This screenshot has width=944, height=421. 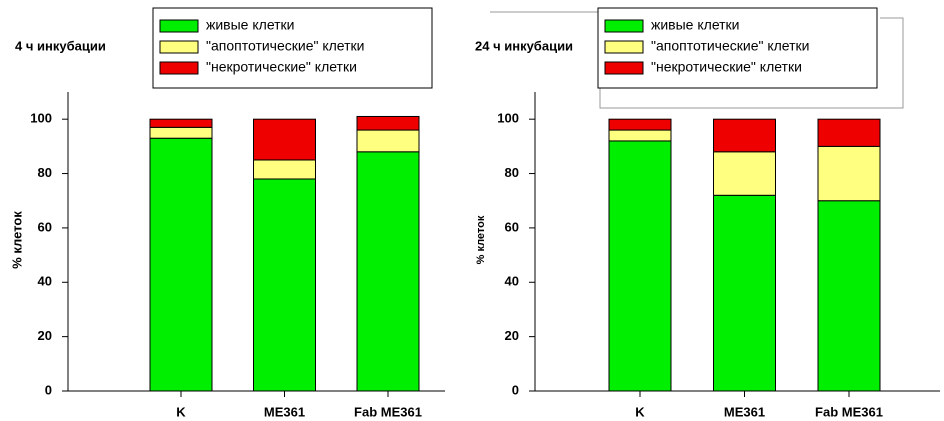 What do you see at coordinates (60, 45) in the screenshot?
I see `chart-title: 4 ч инкубации` at bounding box center [60, 45].